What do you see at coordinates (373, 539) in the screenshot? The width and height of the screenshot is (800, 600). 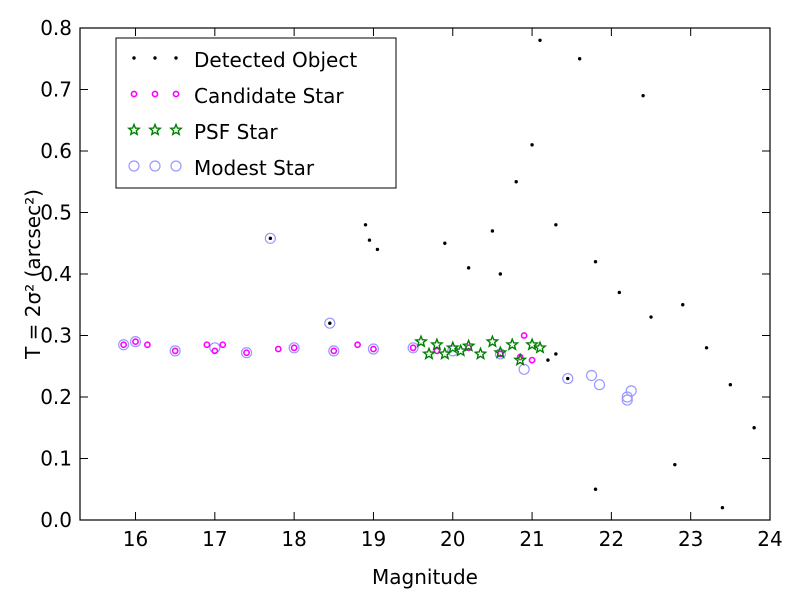 I see `x-tick-label: 19` at bounding box center [373, 539].